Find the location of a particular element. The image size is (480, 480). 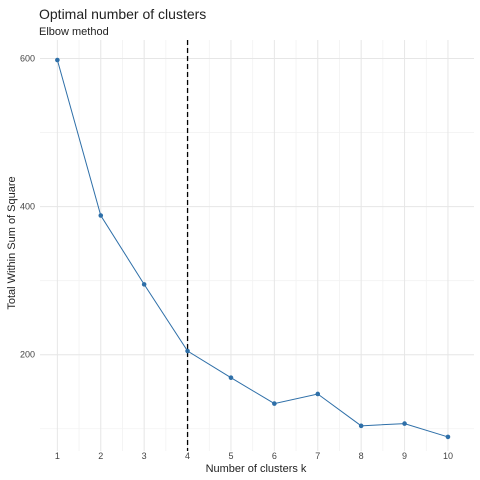

y-tick-label: 200 is located at coordinates (27, 355).